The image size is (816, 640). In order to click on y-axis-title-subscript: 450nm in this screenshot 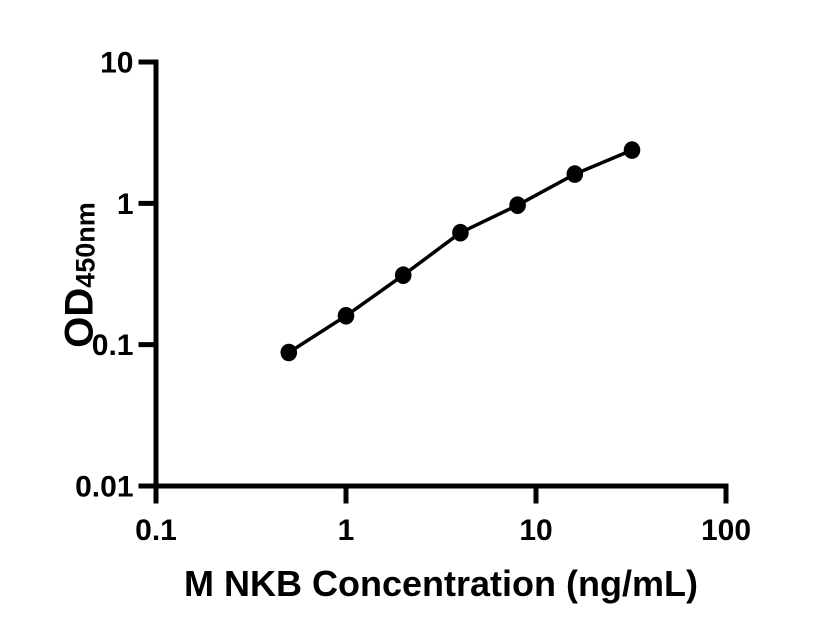, I will do `click(85, 245)`.